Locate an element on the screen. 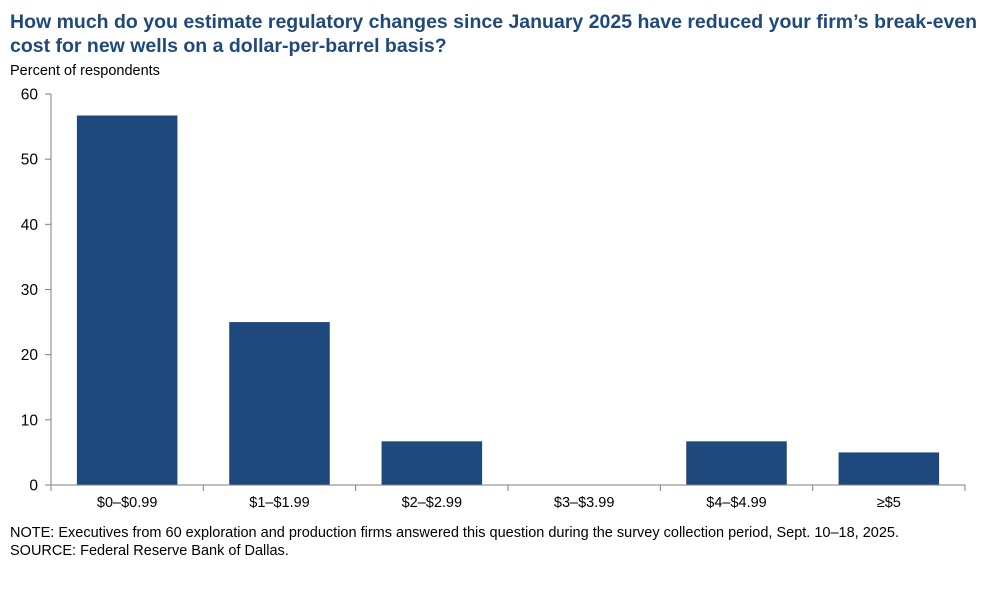 The height and width of the screenshot is (589, 997). y-tick-label: 0 is located at coordinates (33, 486).